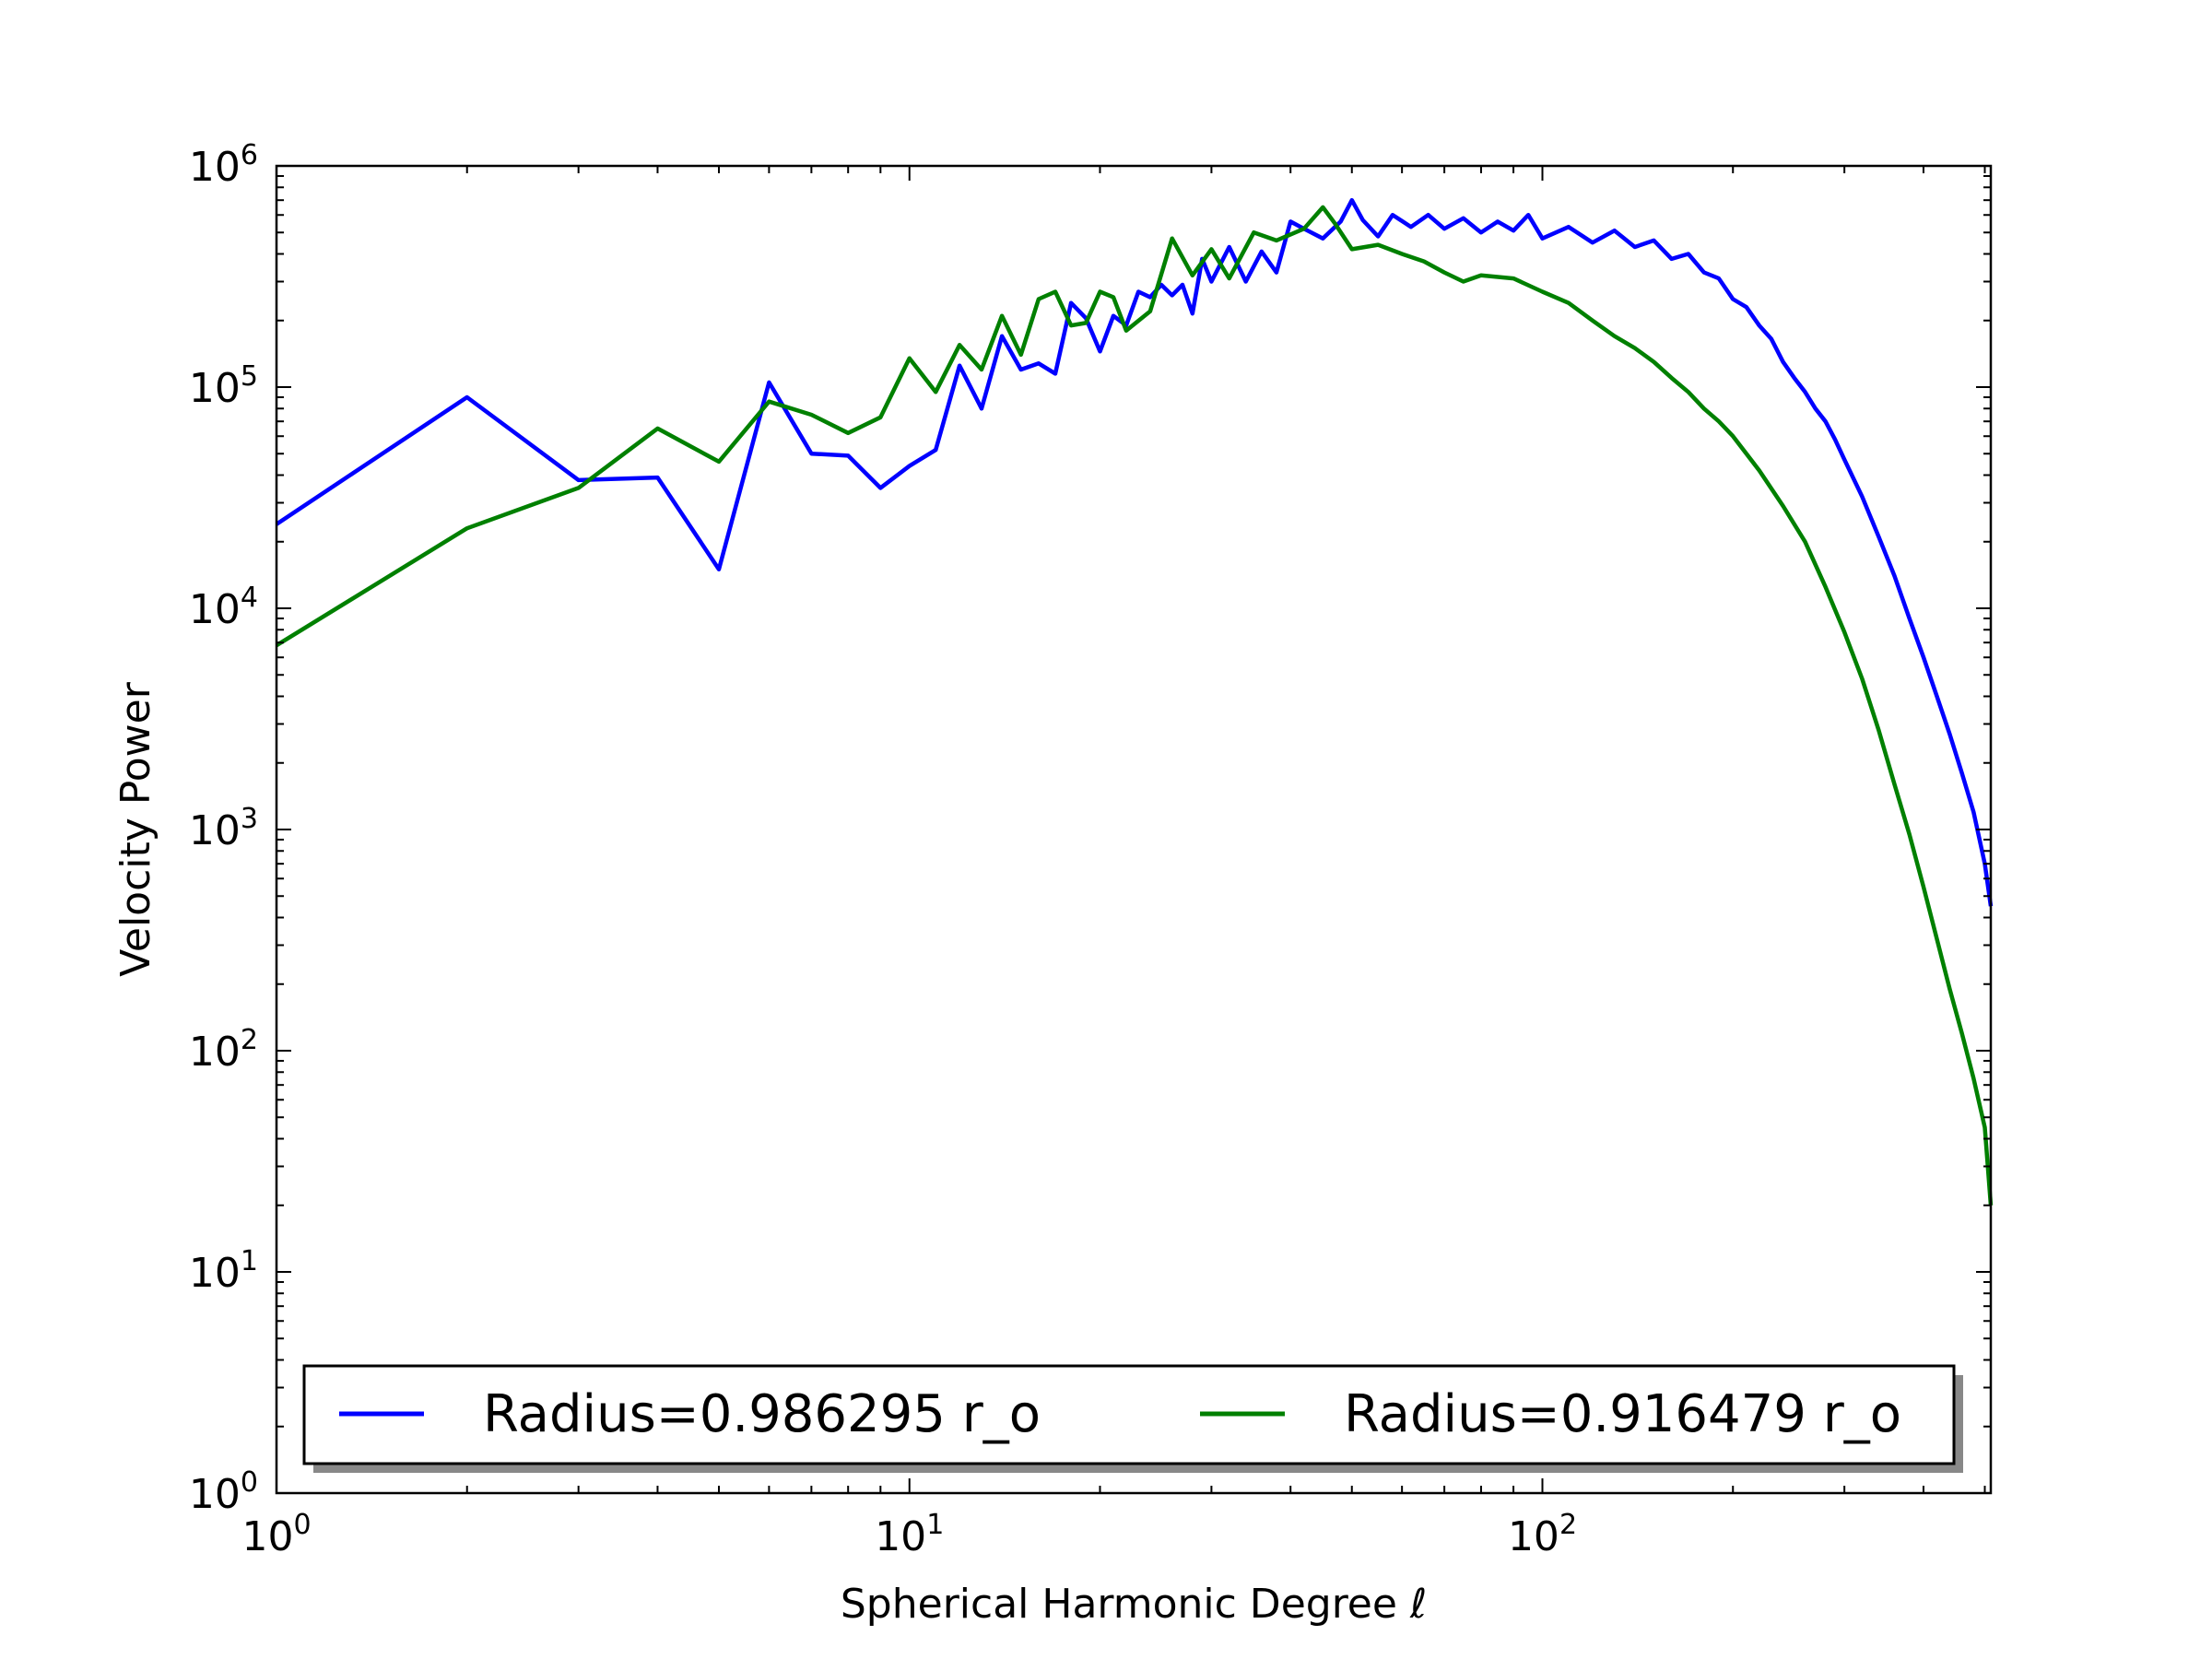 The image size is (2212, 1659). Describe the element at coordinates (223, 165) in the screenshot. I see `y-tick-label: 106` at that location.